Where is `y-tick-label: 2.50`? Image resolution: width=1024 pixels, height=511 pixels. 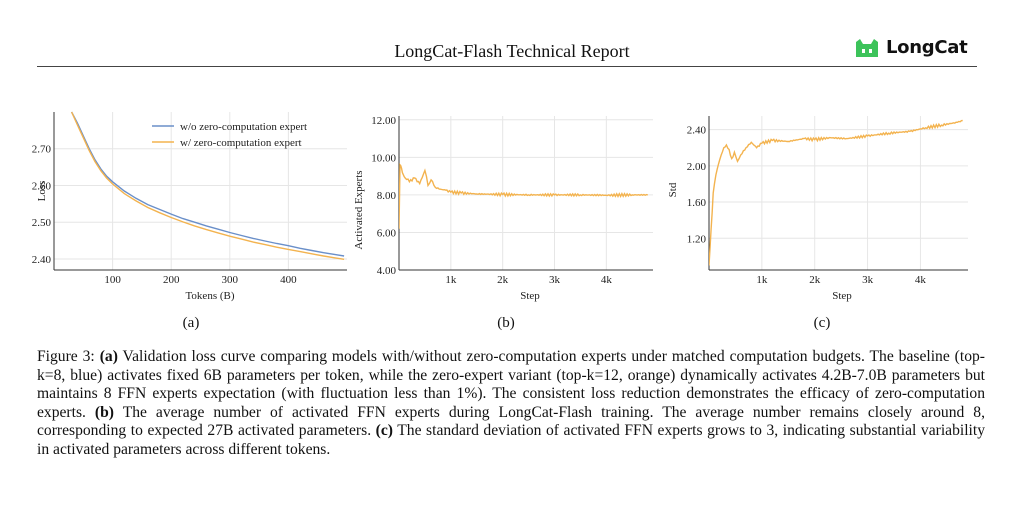
y-tick-label: 2.50 is located at coordinates (42, 223).